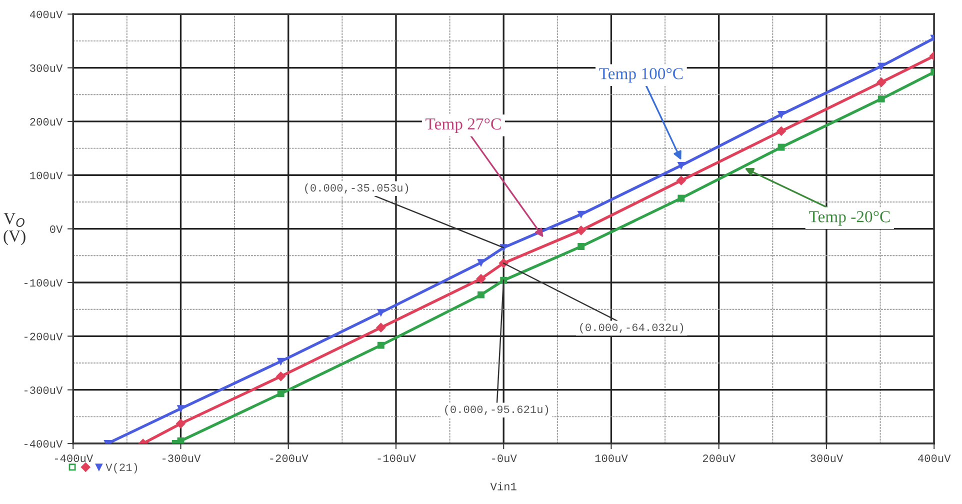 The image size is (962, 504). Describe the element at coordinates (289, 458) in the screenshot. I see `x-tick-label: -200uV` at that location.